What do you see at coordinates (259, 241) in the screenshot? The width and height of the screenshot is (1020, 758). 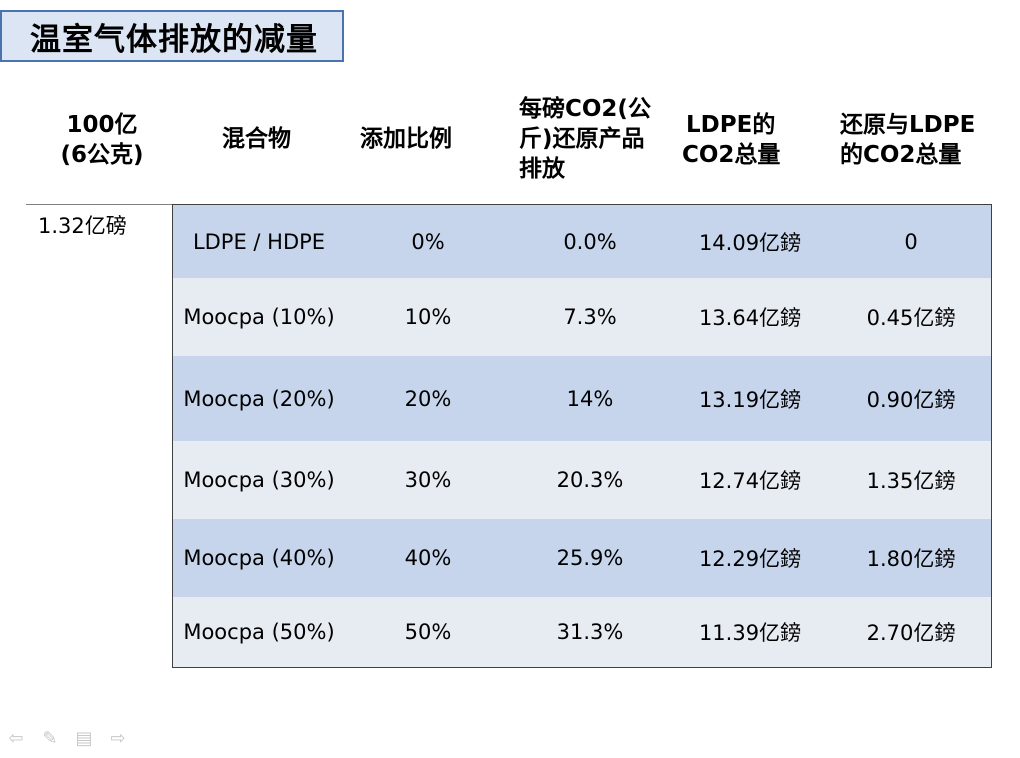 I see `cell-mixture: LDPE / HDPE` at bounding box center [259, 241].